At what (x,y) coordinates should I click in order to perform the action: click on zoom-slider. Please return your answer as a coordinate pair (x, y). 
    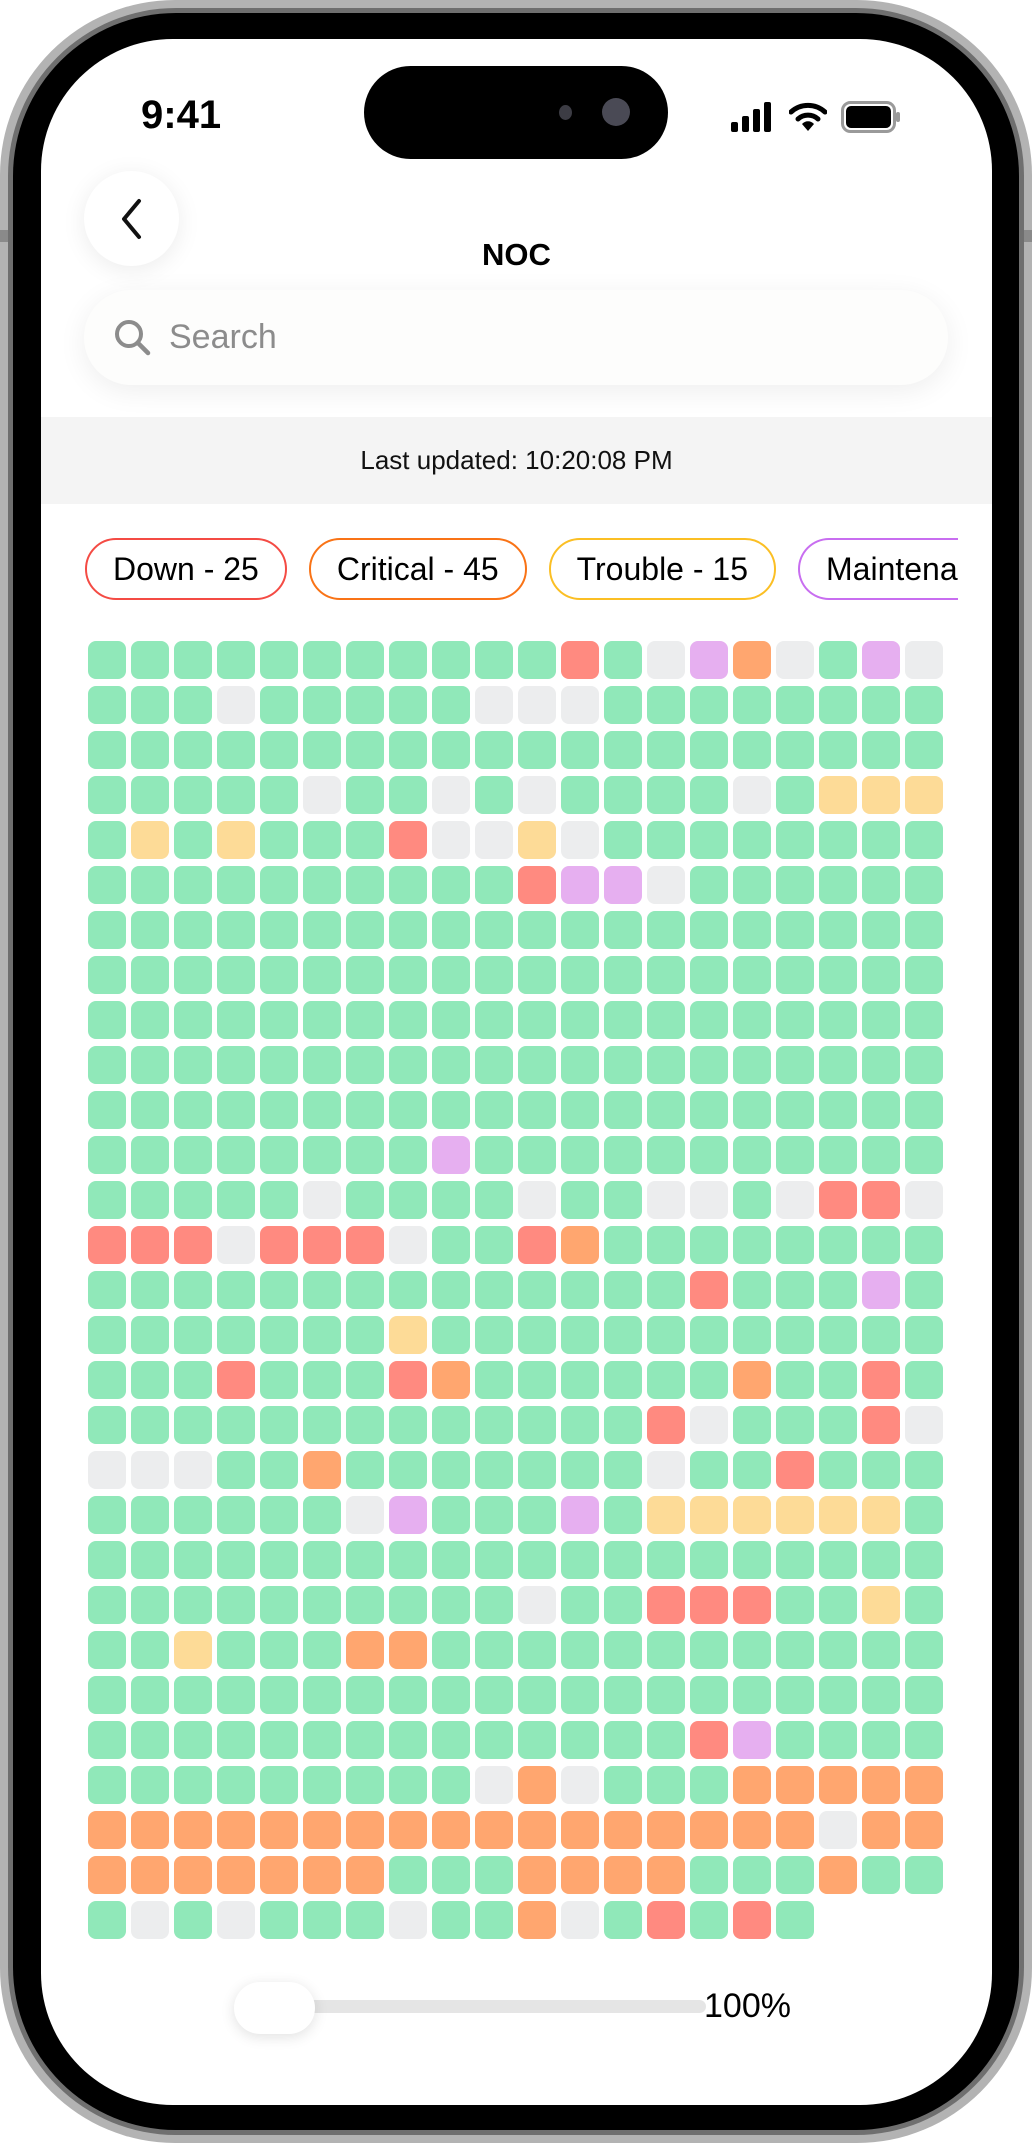
    Looking at the image, I should click on (470, 2008).